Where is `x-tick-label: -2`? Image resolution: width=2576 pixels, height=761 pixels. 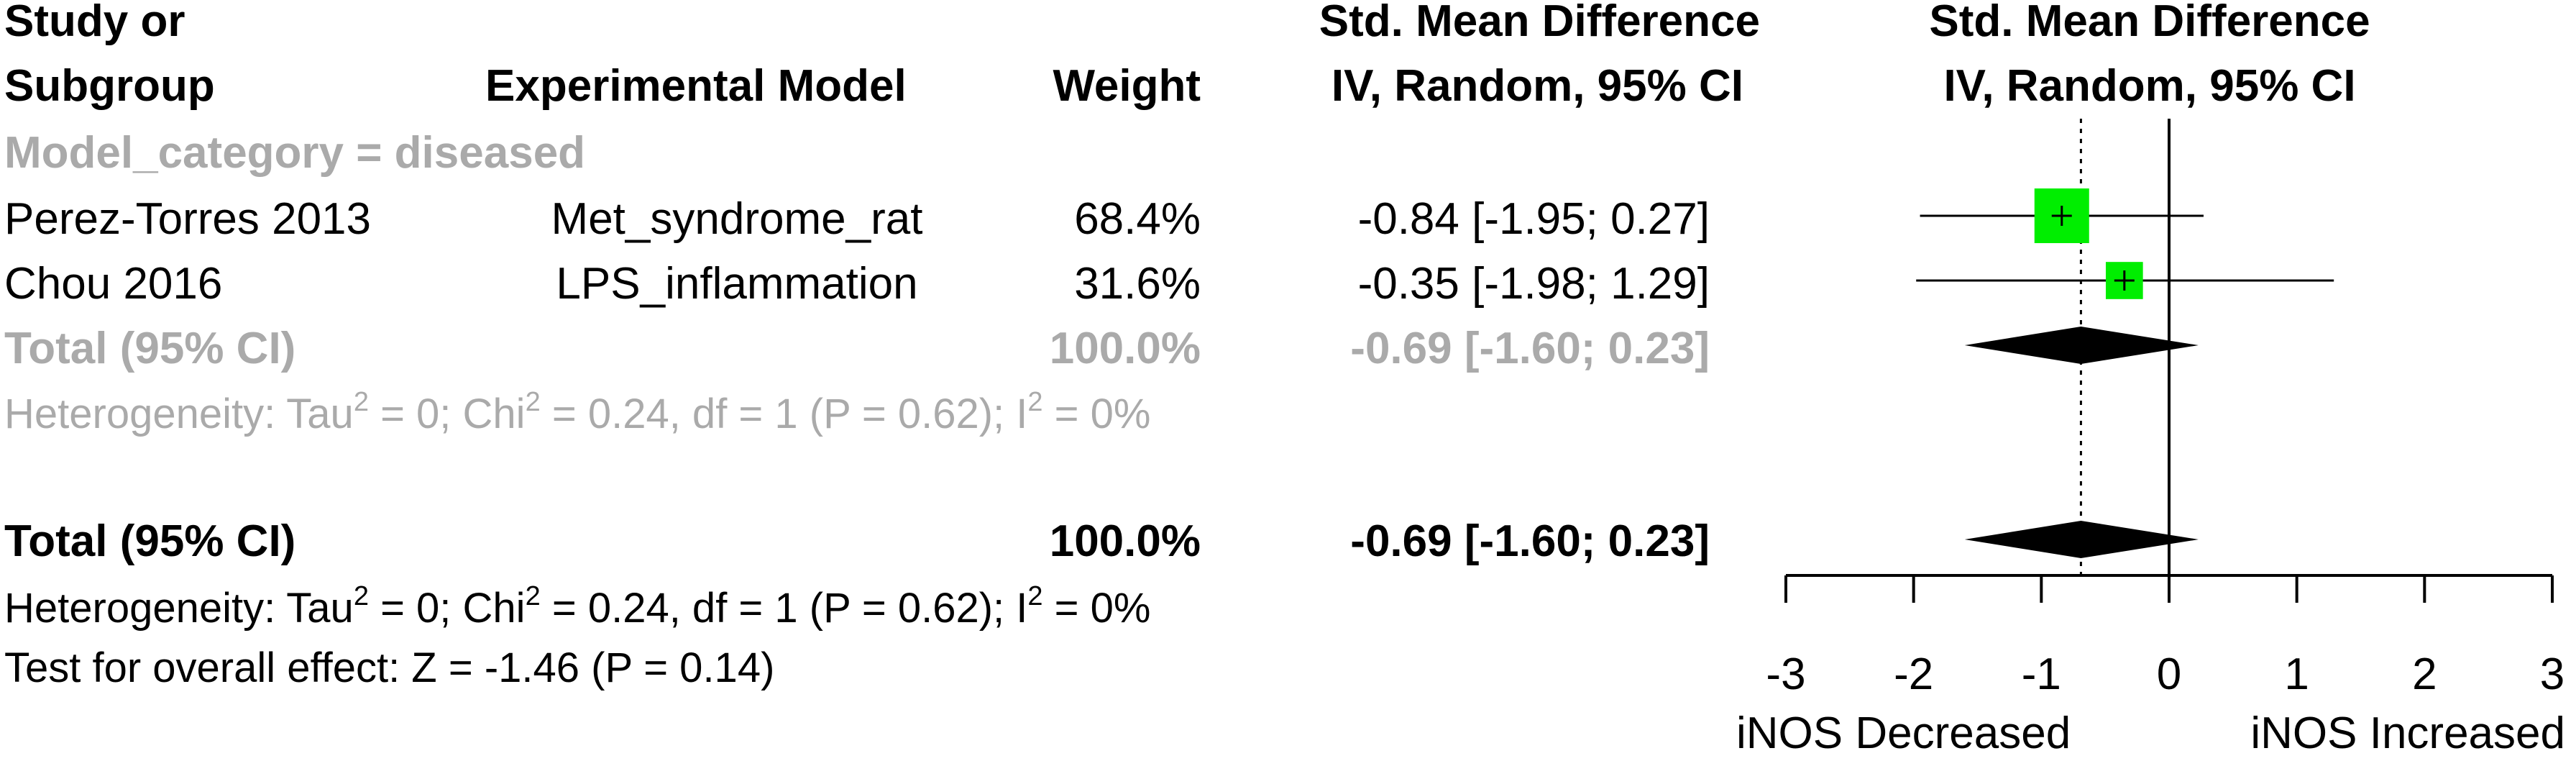
x-tick-label: -2 is located at coordinates (1913, 674).